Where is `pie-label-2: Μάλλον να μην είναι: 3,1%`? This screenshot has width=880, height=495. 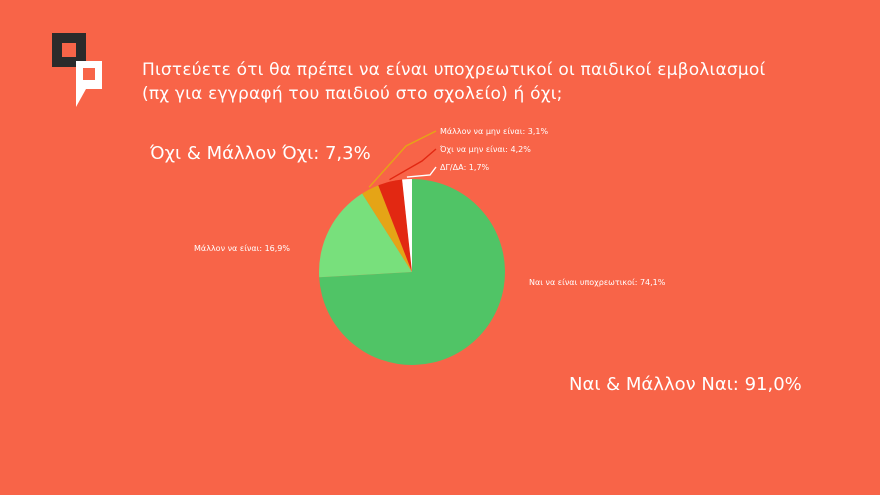 pie-label-2: Μάλλον να μην είναι: 3,1% is located at coordinates (494, 131).